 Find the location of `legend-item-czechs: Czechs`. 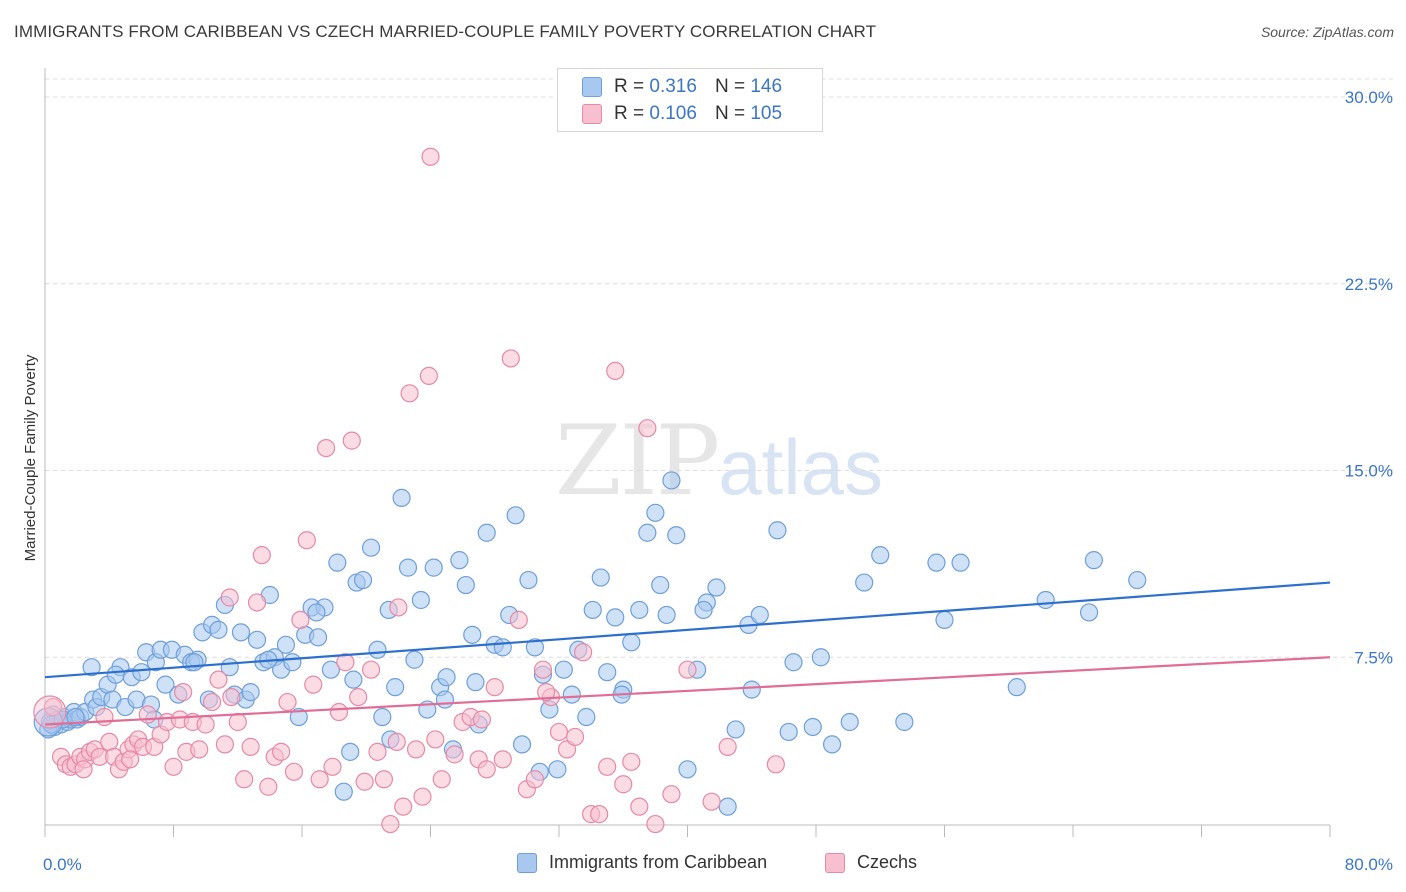

legend-item-czechs: Czechs is located at coordinates (871, 862).